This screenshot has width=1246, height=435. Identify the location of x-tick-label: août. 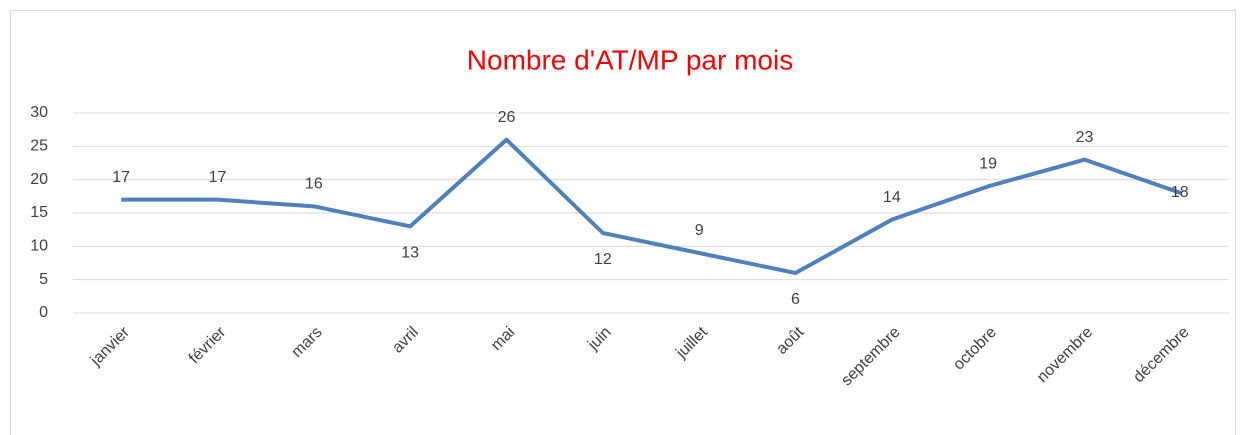
(790, 340).